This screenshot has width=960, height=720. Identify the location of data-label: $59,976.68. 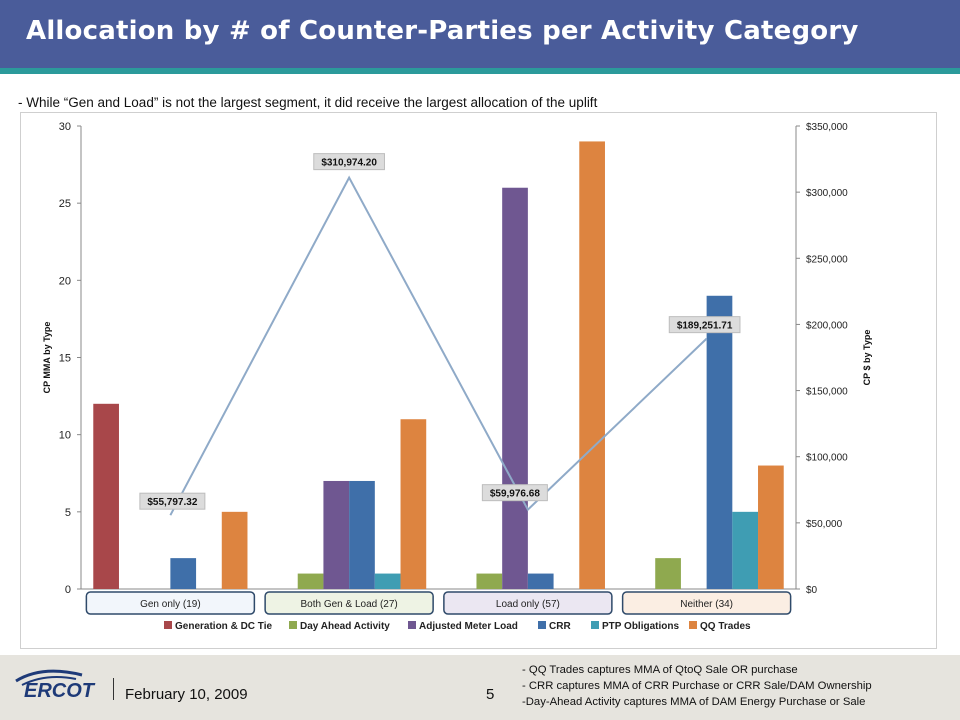
(515, 494).